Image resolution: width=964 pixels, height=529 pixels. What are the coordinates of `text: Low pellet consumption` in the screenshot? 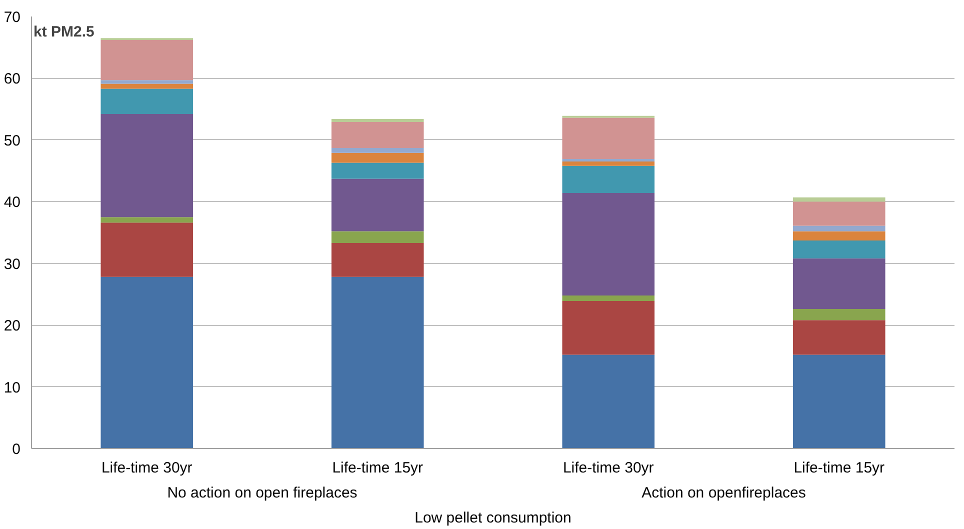 It's located at (493, 518).